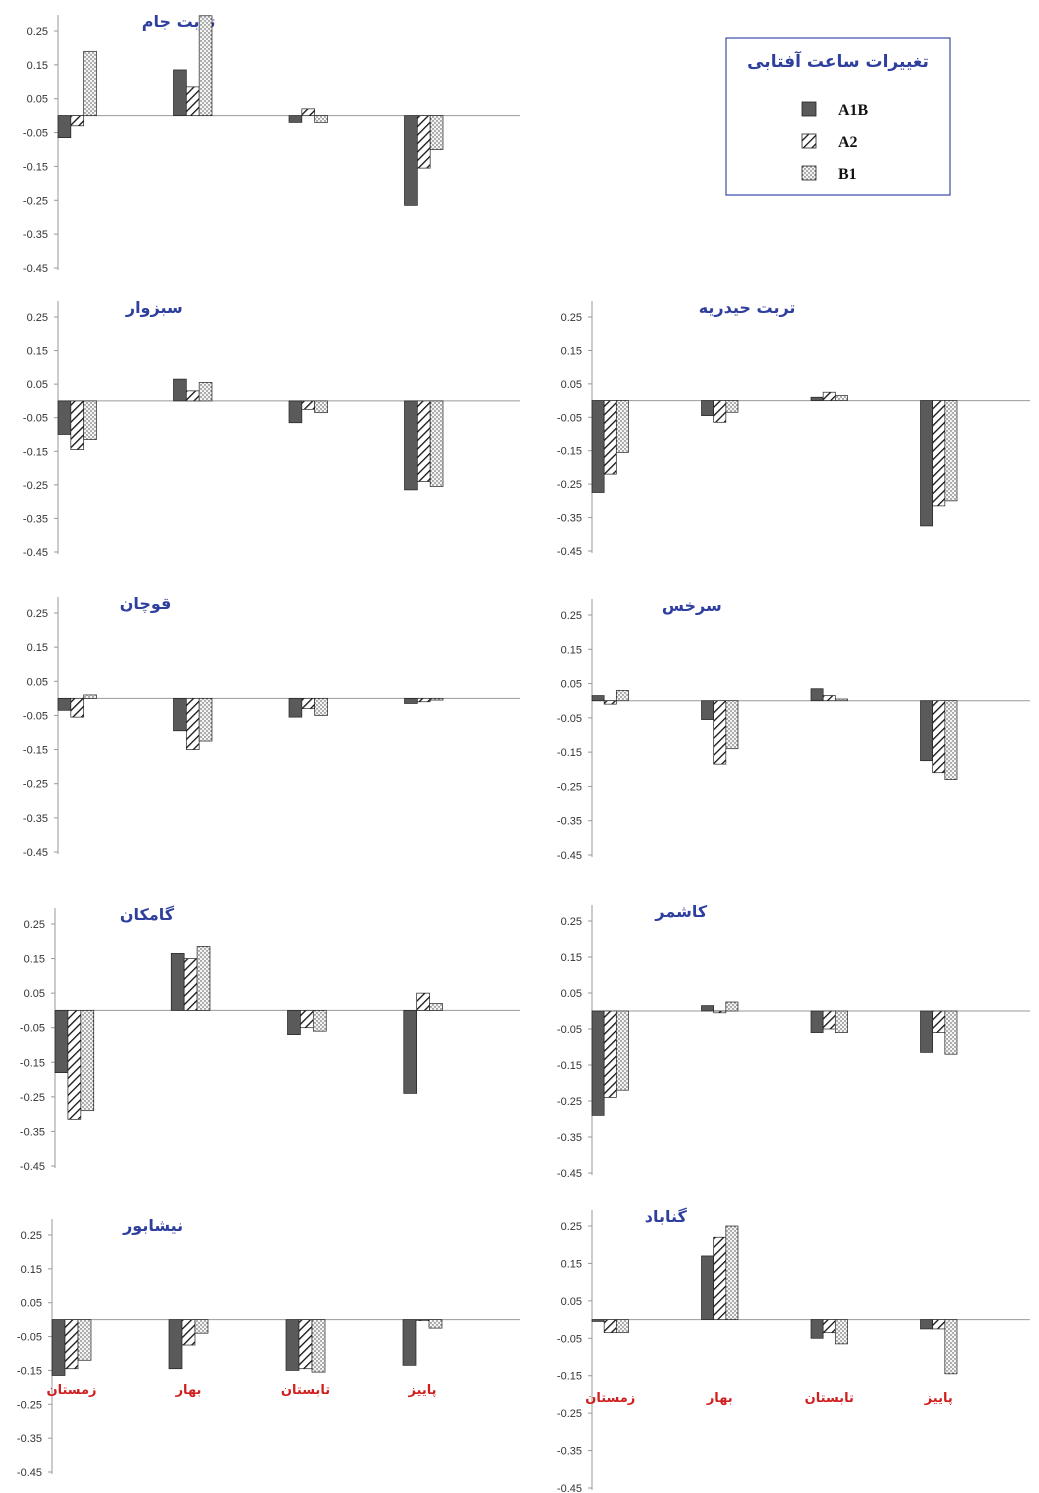 This screenshot has width=1039, height=1493. What do you see at coordinates (154, 307) in the screenshot?
I see `chart-title: سبزوار` at bounding box center [154, 307].